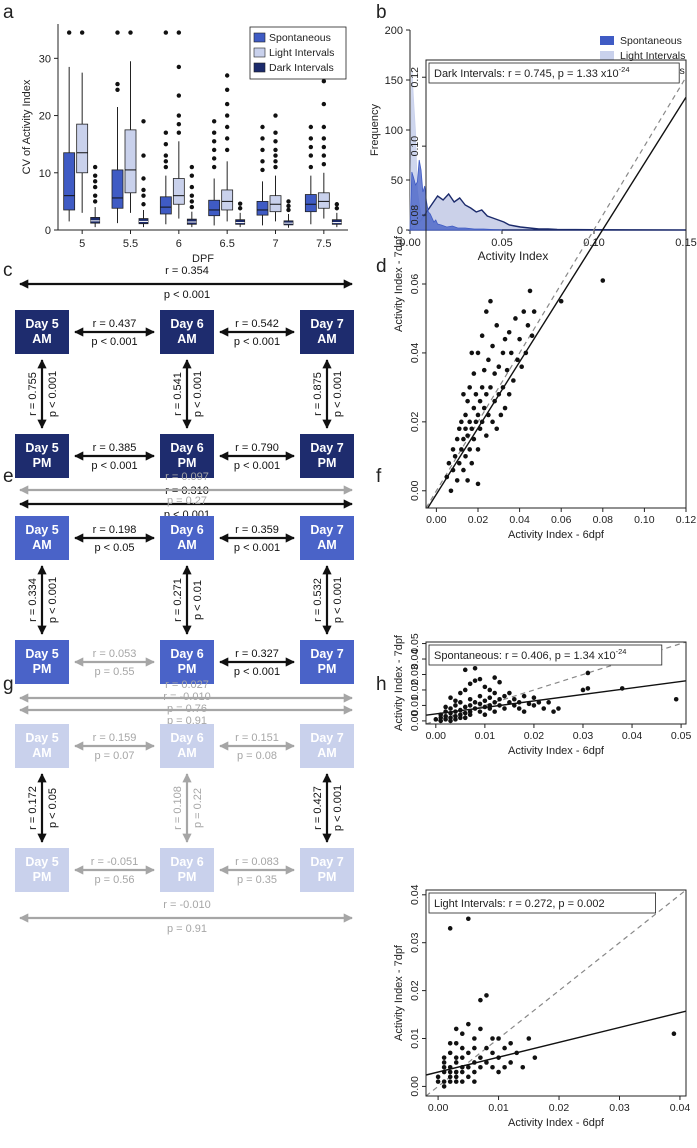  Describe the element at coordinates (187, 271) in the screenshot. I see `link-r: r = 0.354` at that location.